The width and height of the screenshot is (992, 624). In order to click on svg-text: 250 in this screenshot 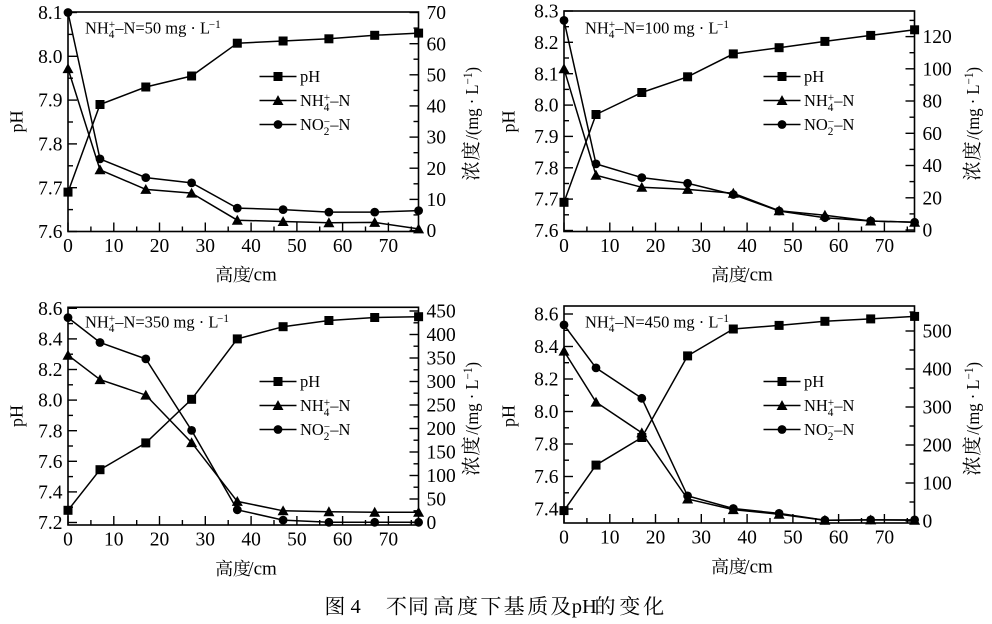, I will do `click(441, 406)`.